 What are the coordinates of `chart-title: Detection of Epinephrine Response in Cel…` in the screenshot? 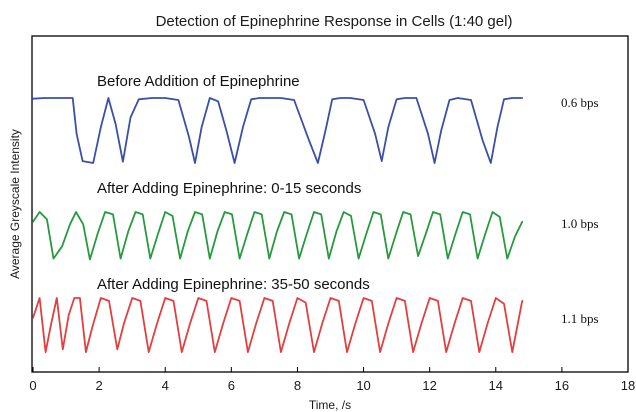 It's located at (334, 21).